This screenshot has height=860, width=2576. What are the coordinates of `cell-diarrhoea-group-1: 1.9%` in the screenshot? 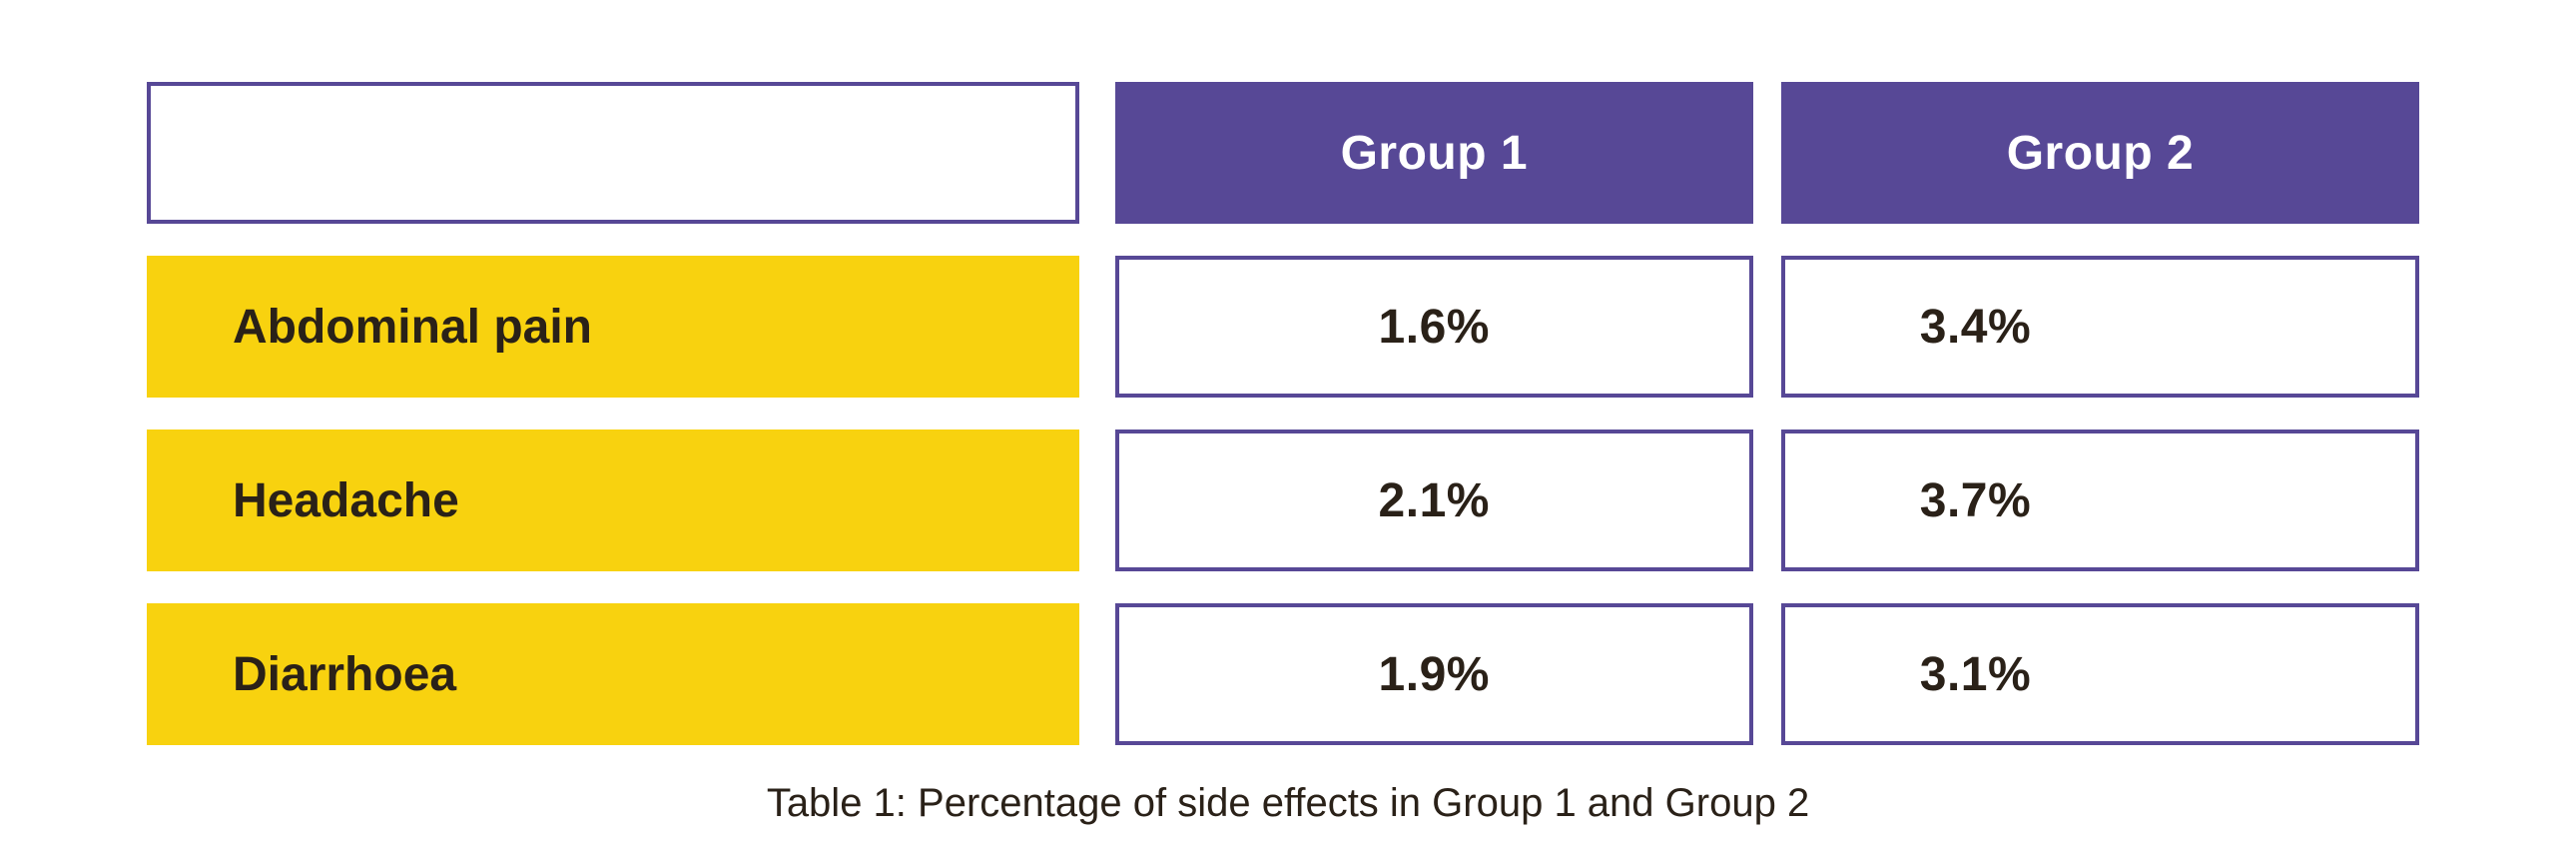 It's located at (1434, 674).